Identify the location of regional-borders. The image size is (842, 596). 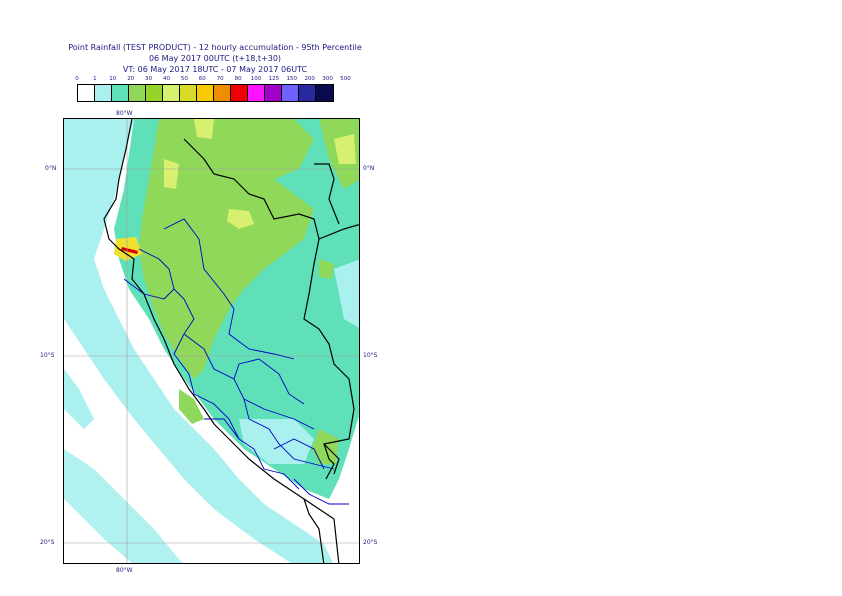
(236, 361).